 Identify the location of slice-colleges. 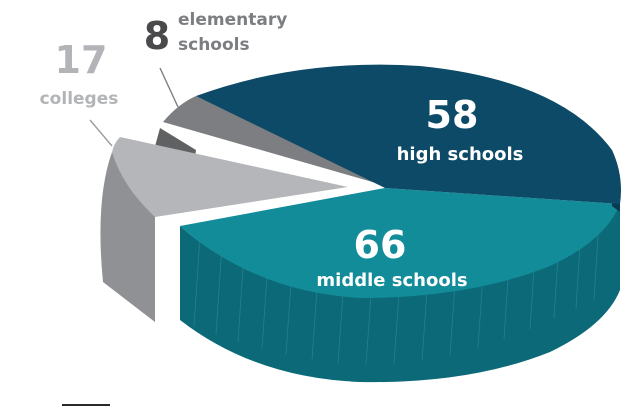
(230, 177).